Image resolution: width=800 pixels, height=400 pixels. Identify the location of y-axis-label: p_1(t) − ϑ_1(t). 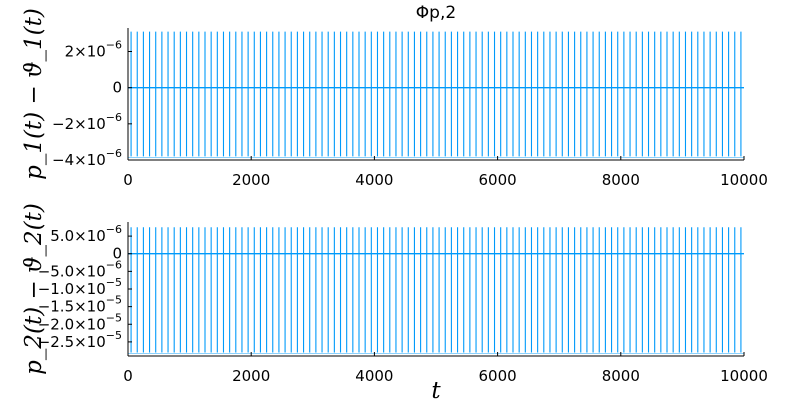
(34, 94).